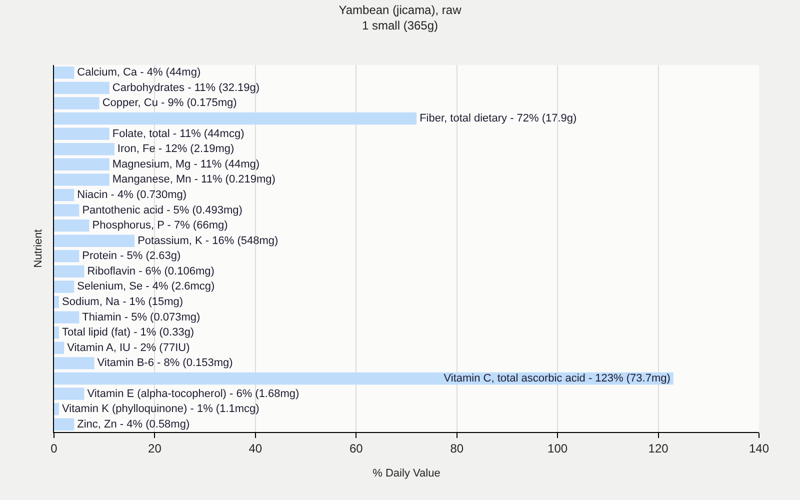 Image resolution: width=800 pixels, height=500 pixels. I want to click on category-label: Vitamin C, total ascorbic acid - 123% (73.7mg), so click(557, 378).